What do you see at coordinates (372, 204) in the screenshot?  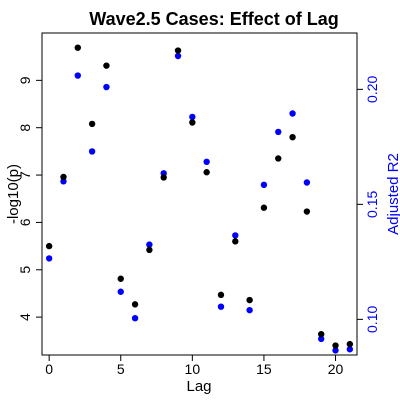 I see `y2-tick-label: 0.15` at bounding box center [372, 204].